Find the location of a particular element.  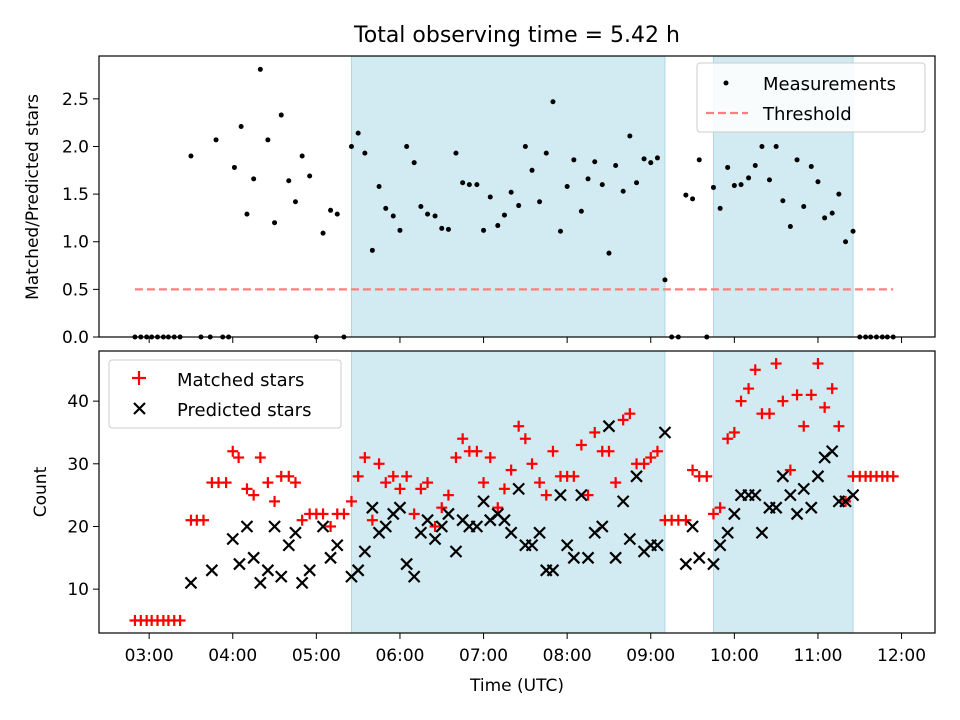

top-y-tick-label: 1.5 is located at coordinates (75, 195).